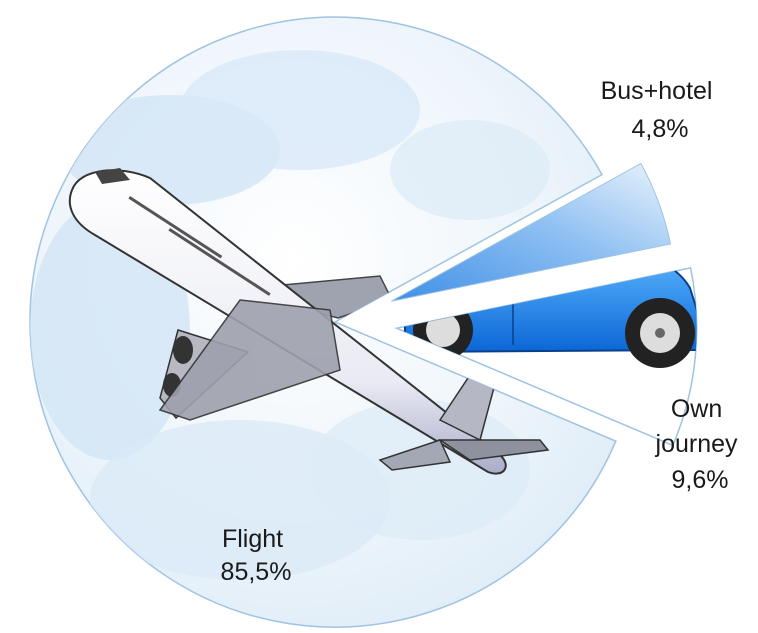  Describe the element at coordinates (657, 91) in the screenshot. I see `label-bus-hotel-name: Bus+hotel` at that location.